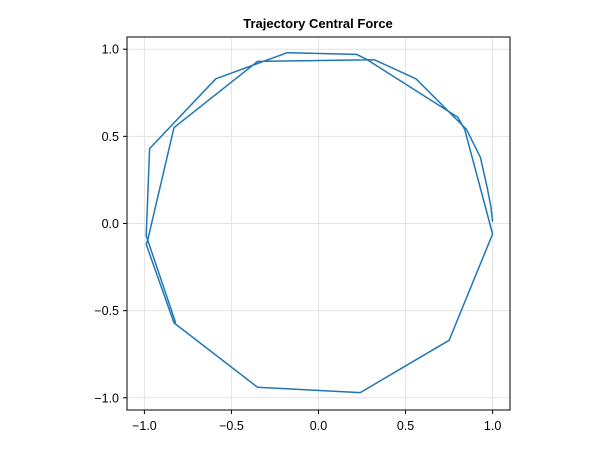 Image resolution: width=600 pixels, height=450 pixels. What do you see at coordinates (318, 426) in the screenshot?
I see `x-tick-label: 0.0` at bounding box center [318, 426].